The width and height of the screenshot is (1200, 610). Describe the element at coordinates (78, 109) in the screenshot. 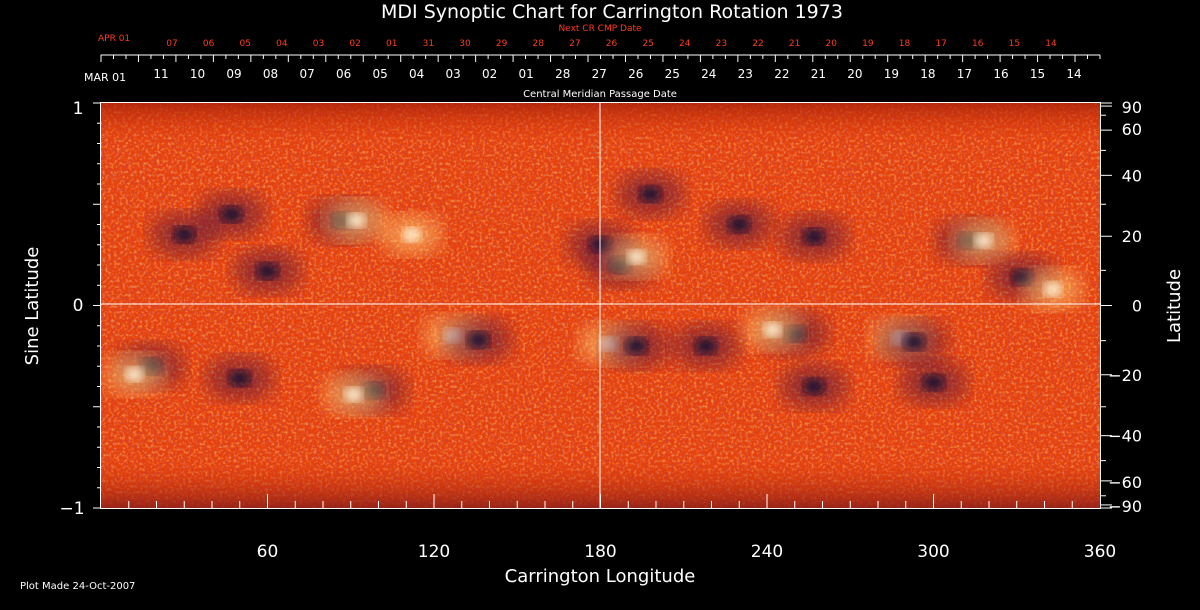

I see `y-left-label-top: 1` at that location.